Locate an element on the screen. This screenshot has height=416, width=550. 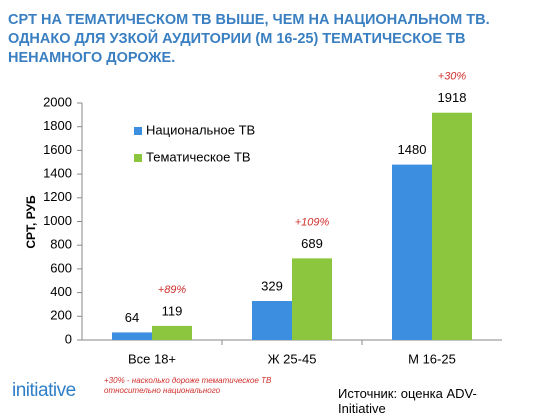
annotation: +89% is located at coordinates (172, 290).